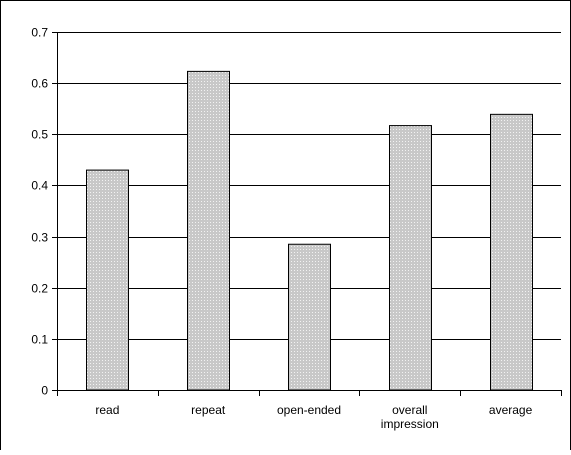 The height and width of the screenshot is (455, 571). I want to click on y-tick-label: 0.2, so click(39, 289).